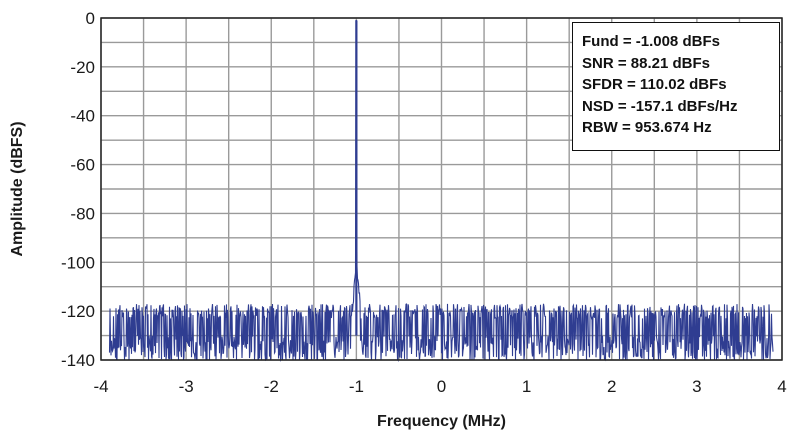  I want to click on y-tick-label: 0, so click(90, 18).